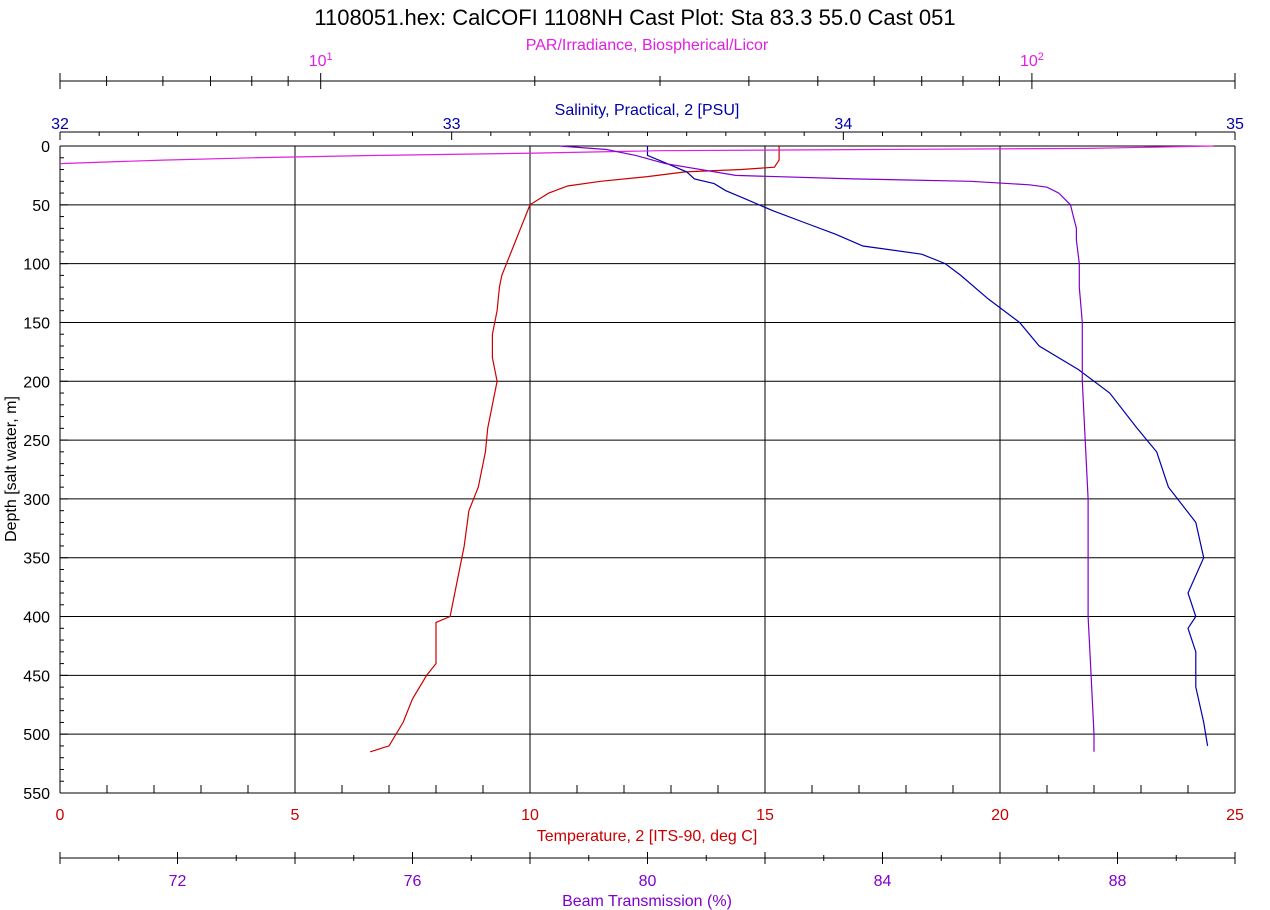 This screenshot has width=1270, height=910. I want to click on beam-tick-label: 84, so click(883, 881).